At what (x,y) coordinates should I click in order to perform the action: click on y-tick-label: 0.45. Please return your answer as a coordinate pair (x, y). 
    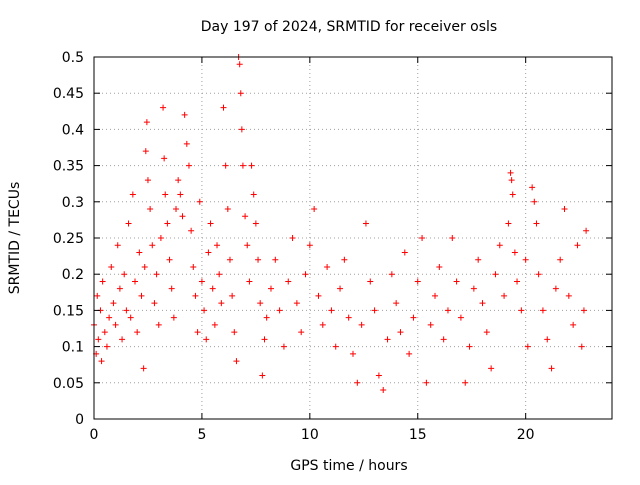
    Looking at the image, I should click on (68, 94).